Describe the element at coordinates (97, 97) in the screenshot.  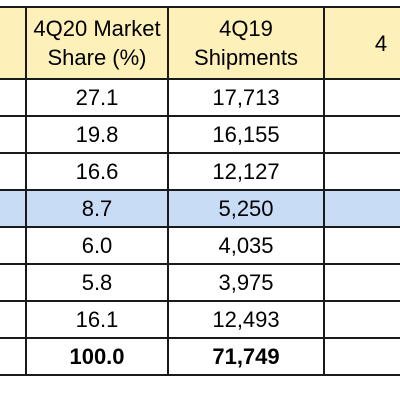
I see `market-share-cell: 27.1` at that location.